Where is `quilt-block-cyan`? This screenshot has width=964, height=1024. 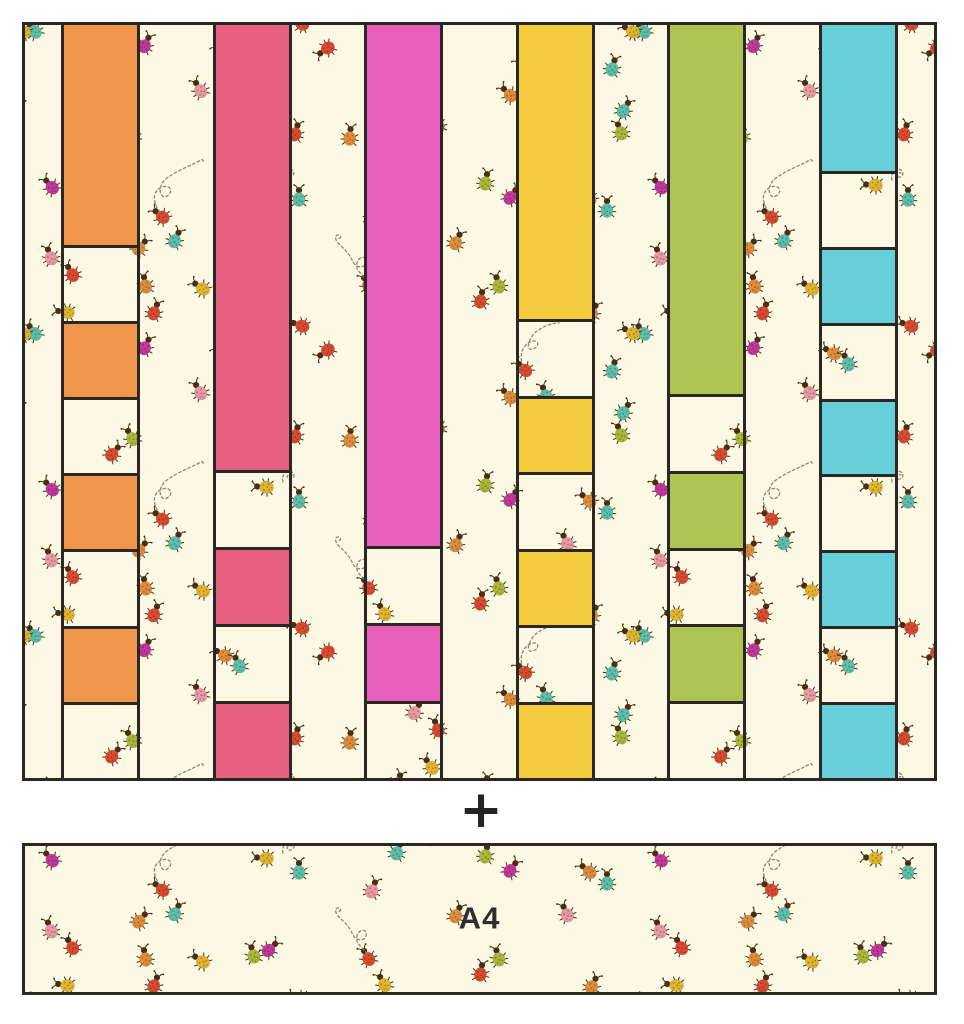
quilt-block-cyan is located at coordinates (858, 740).